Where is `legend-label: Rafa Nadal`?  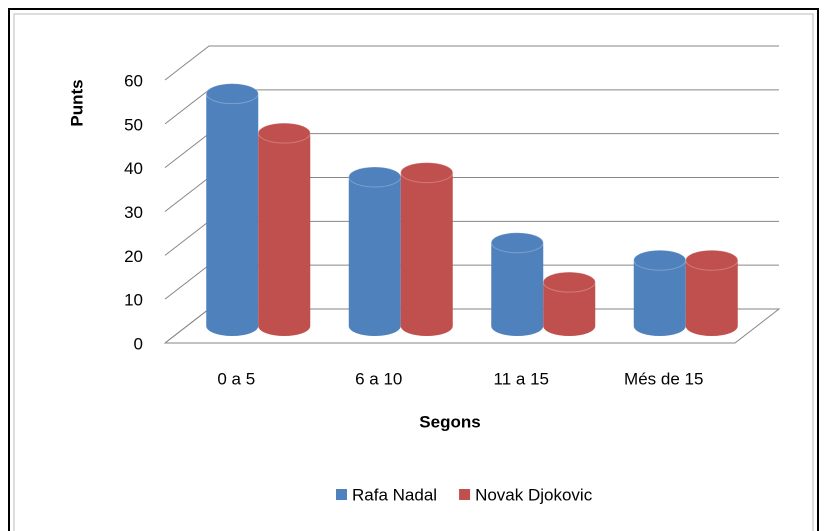
legend-label: Rafa Nadal is located at coordinates (394, 494).